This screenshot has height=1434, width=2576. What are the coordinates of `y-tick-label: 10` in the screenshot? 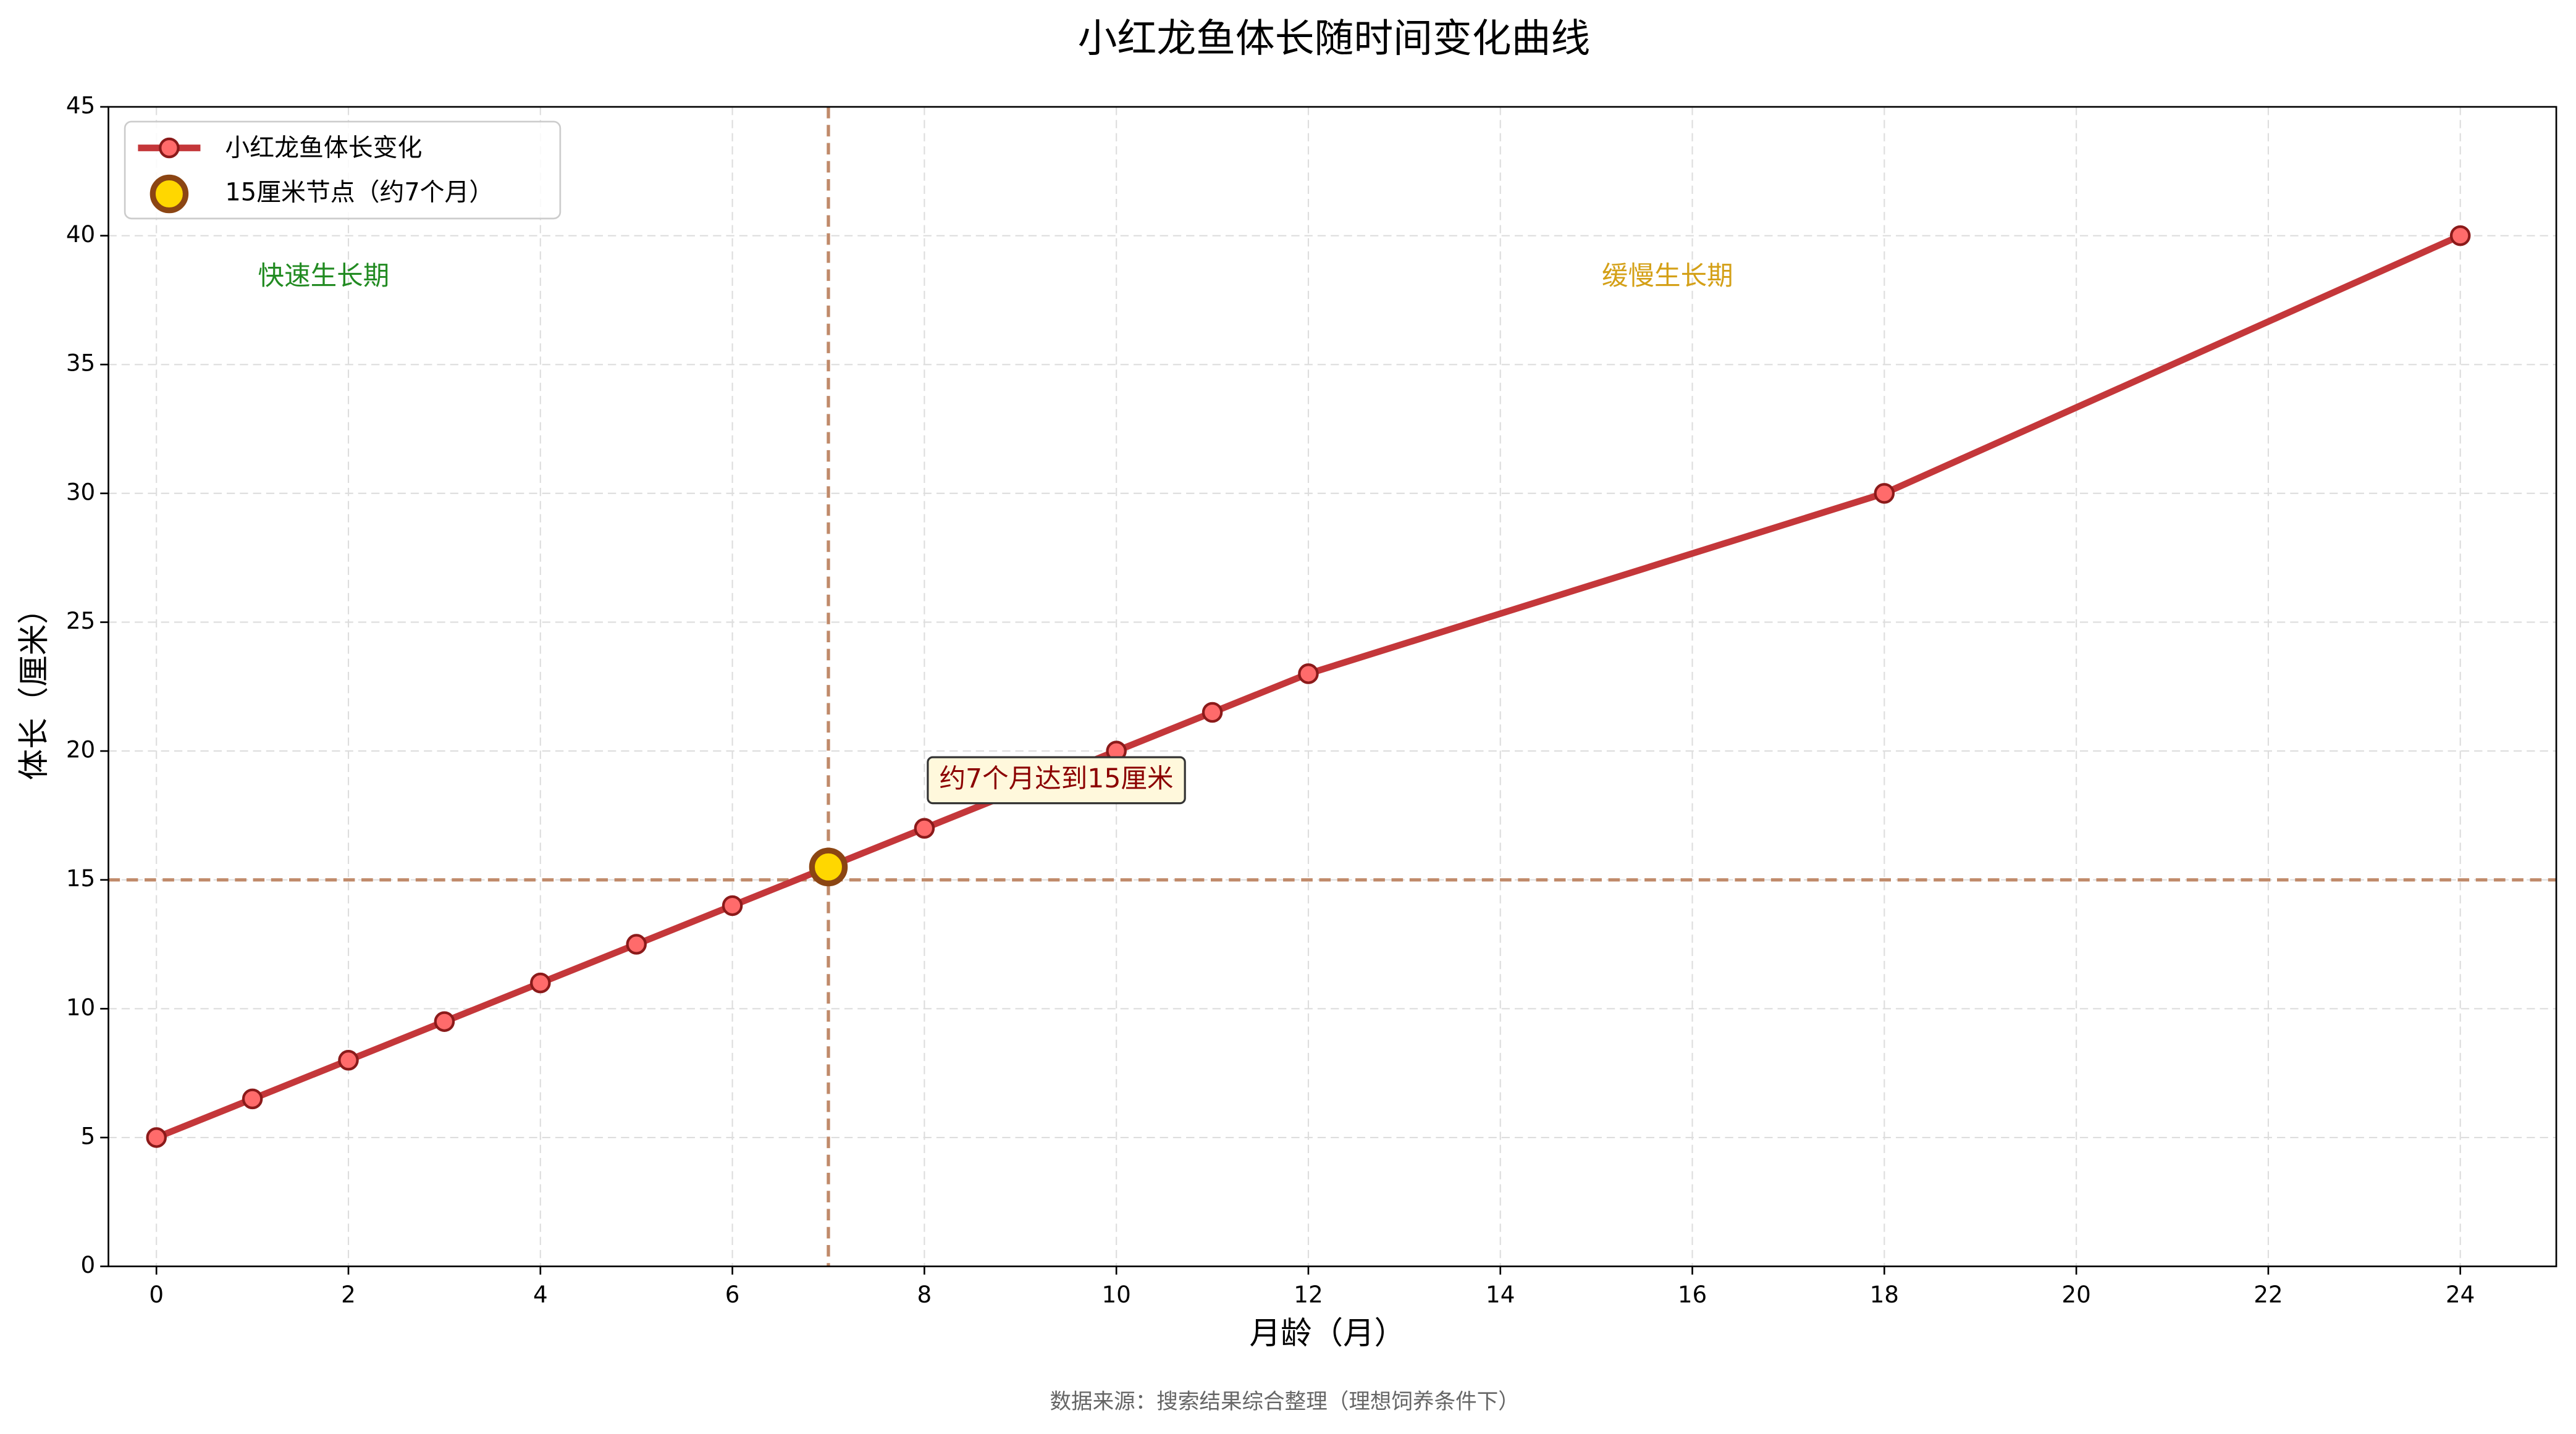 It's located at (80, 1008).